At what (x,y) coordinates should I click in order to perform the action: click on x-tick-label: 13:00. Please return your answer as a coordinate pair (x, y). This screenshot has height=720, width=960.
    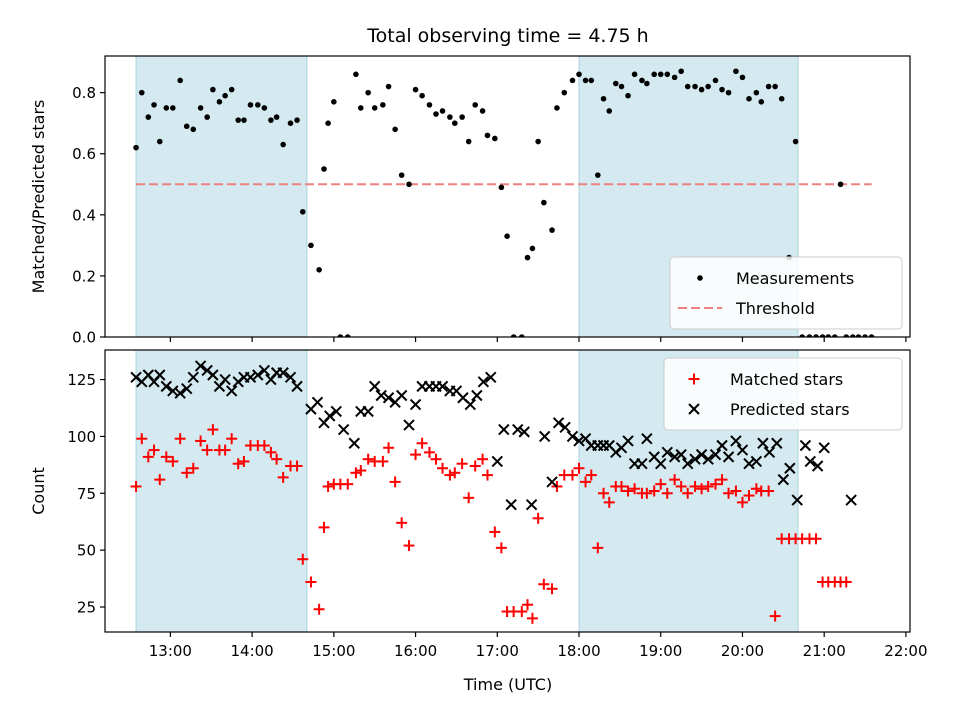
    Looking at the image, I should click on (170, 651).